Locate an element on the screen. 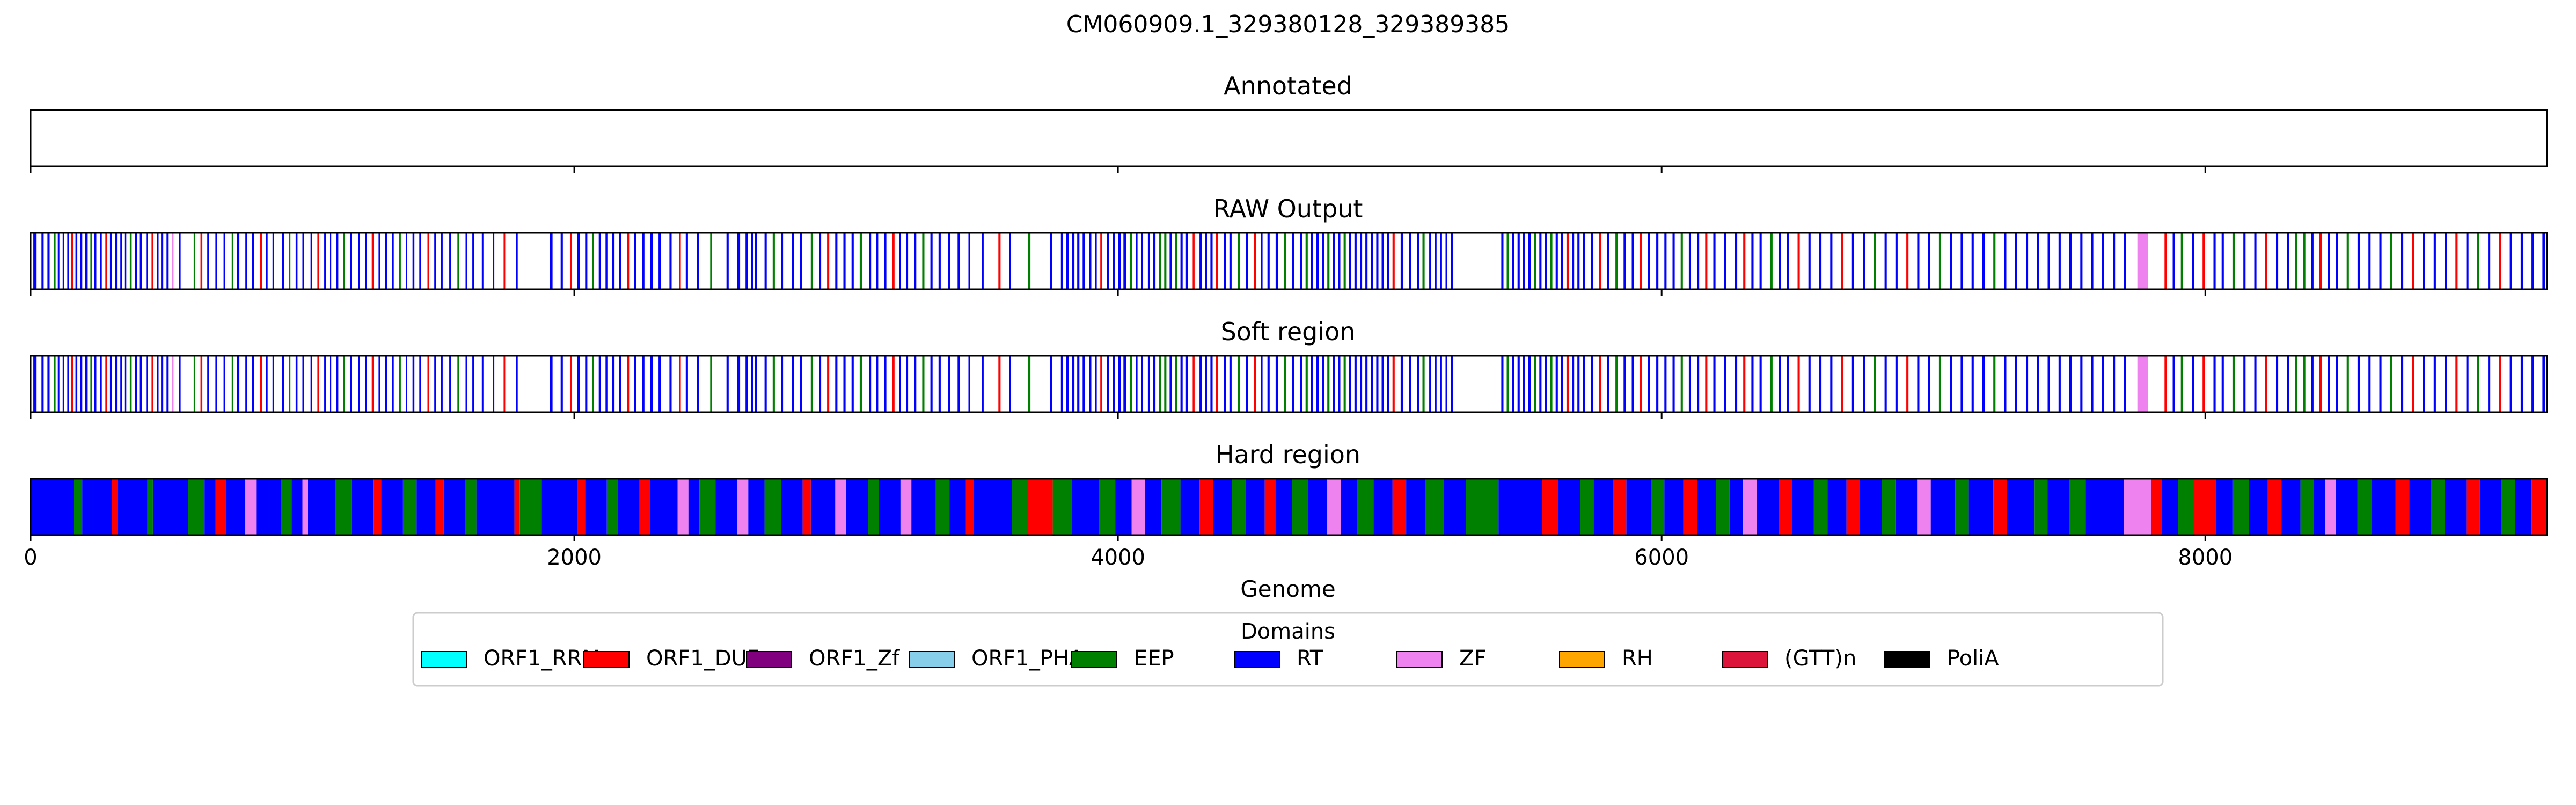  legend-swatch is located at coordinates (444, 659).